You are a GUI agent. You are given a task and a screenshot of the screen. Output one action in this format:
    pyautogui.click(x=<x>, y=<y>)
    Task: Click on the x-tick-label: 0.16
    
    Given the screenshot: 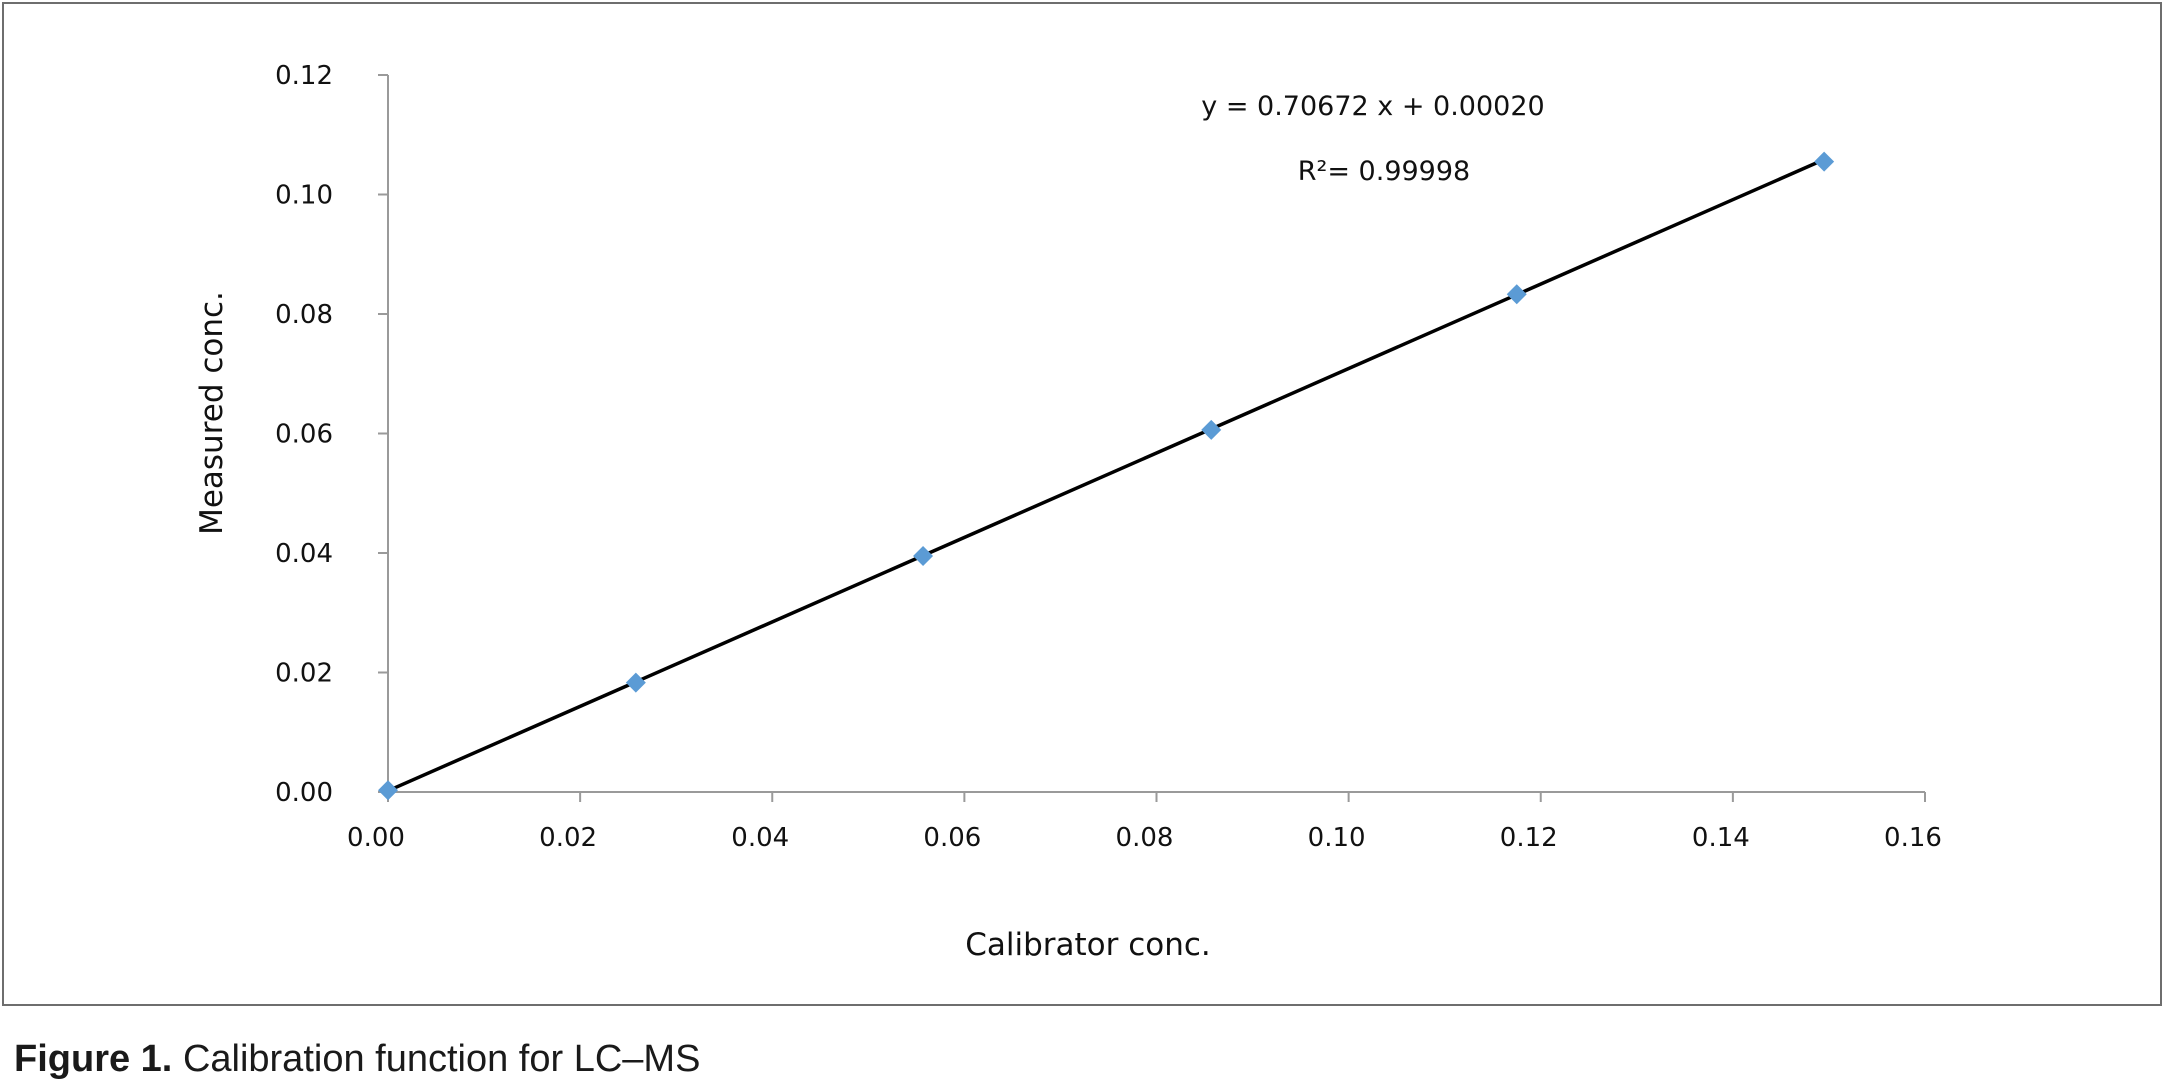 What is the action you would take?
    pyautogui.click(x=1913, y=838)
    